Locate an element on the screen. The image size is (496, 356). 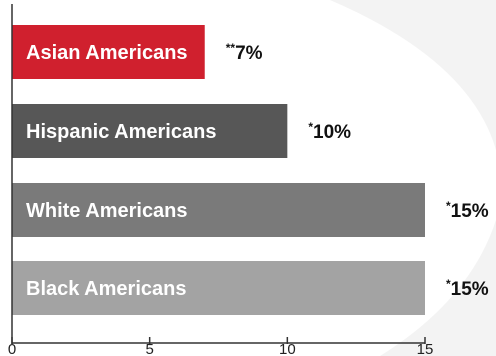
bar-category-label: Asian Americans is located at coordinates (107, 53).